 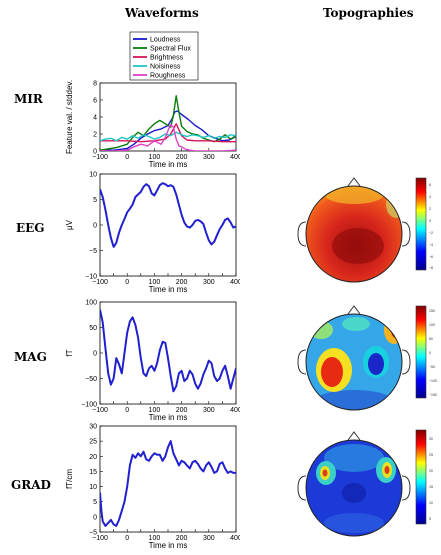 What do you see at coordinates (31, 485) in the screenshot?
I see `row-label-grad: GRAD` at bounding box center [31, 485].